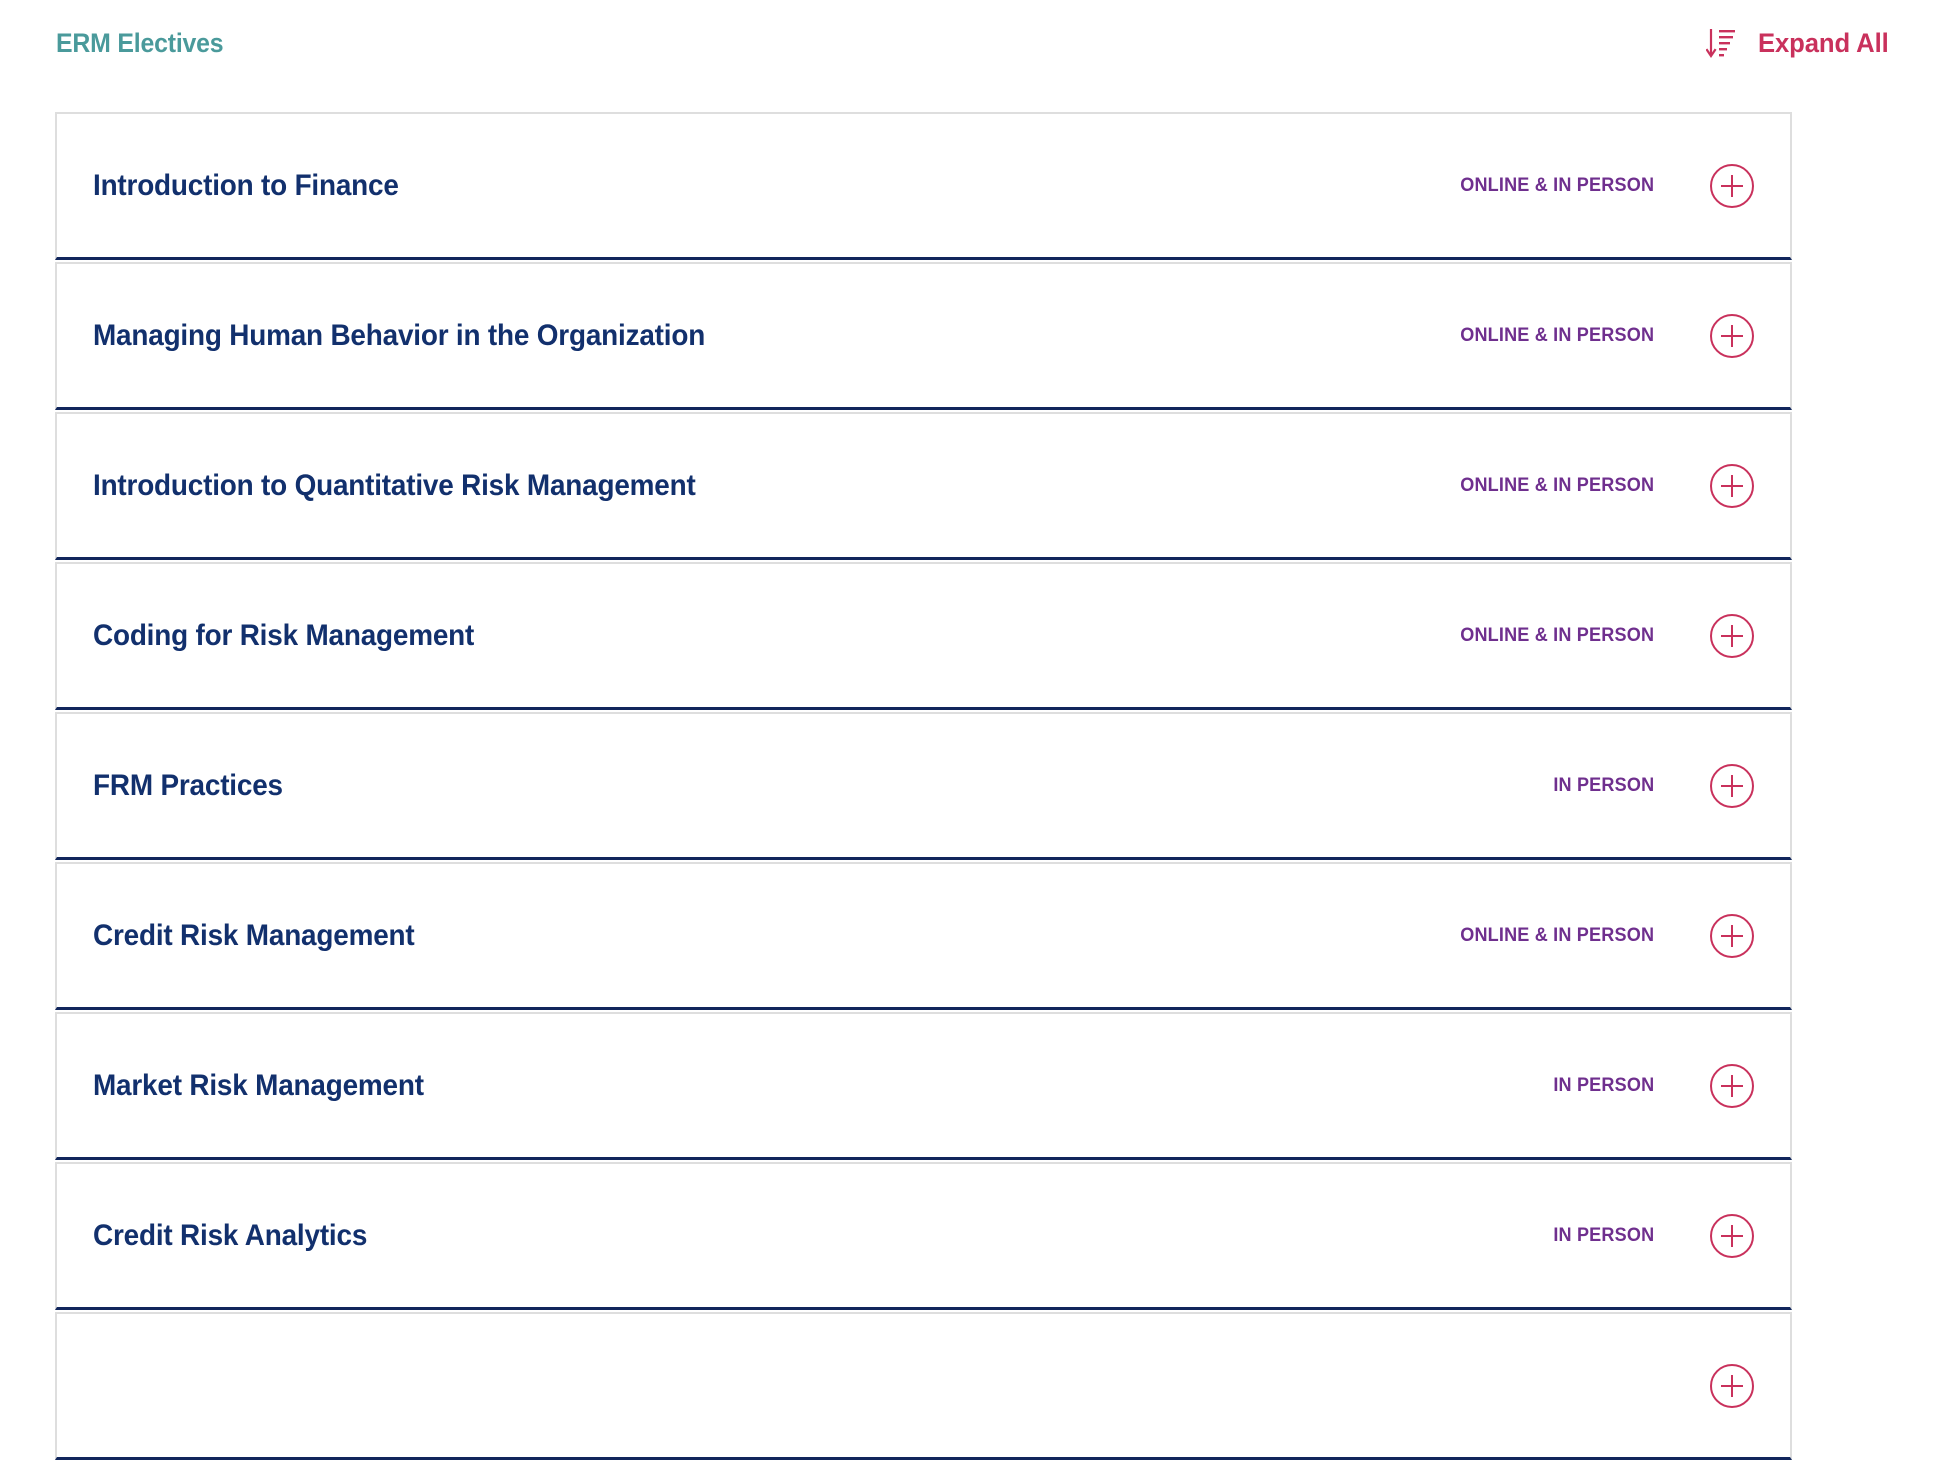 This screenshot has height=1462, width=1952. I want to click on course-card-frm-practices: FRM Practices IN PERSON, so click(923, 786).